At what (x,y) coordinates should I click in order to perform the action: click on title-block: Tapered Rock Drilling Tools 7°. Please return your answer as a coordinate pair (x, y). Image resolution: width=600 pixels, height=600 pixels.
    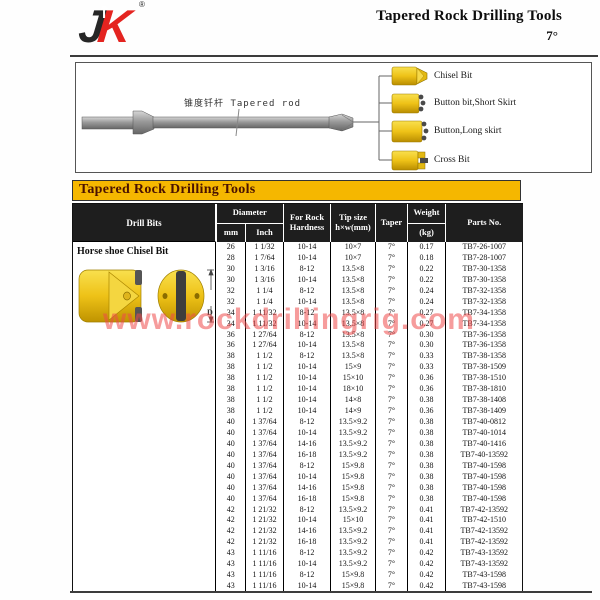
    Looking at the image, I should click on (469, 26).